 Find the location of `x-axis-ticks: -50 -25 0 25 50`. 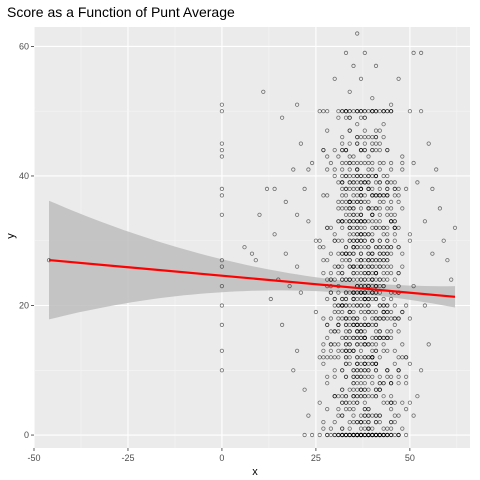

x-axis-ticks: -50 -25 0 25 50 is located at coordinates (221, 455).